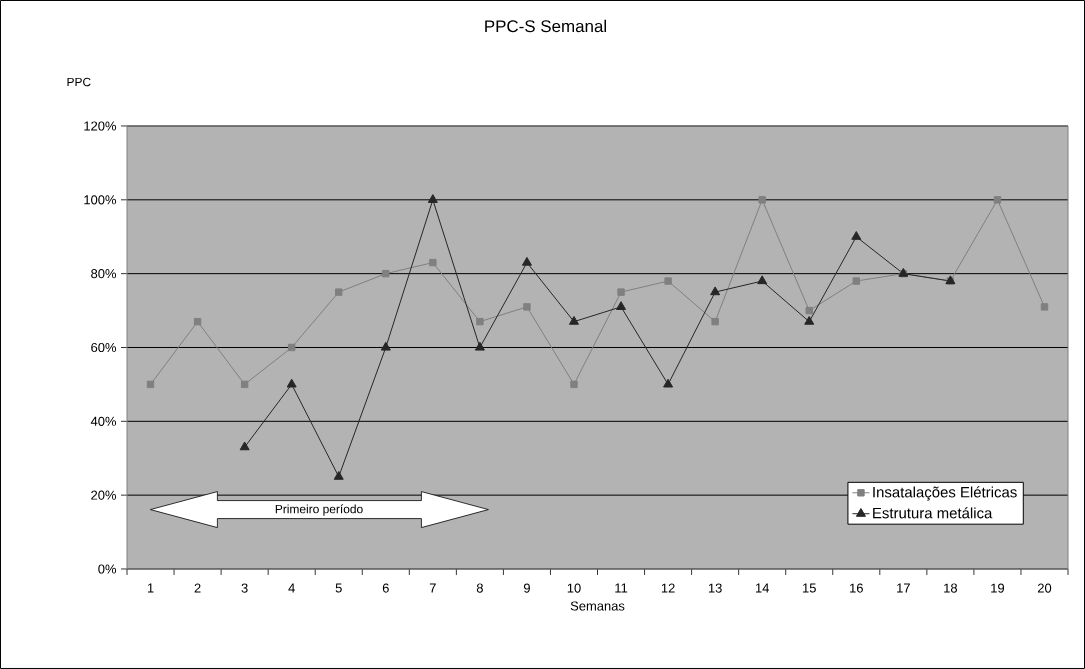  Describe the element at coordinates (903, 588) in the screenshot. I see `x-tick-label: 17` at that location.